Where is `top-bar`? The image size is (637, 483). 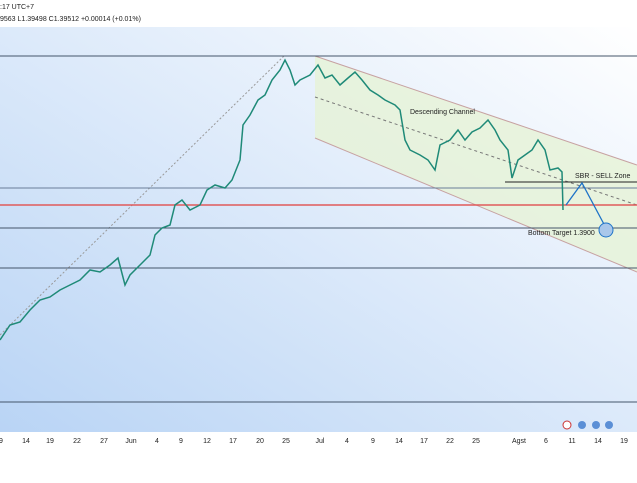
top-bar is located at coordinates (318, 6).